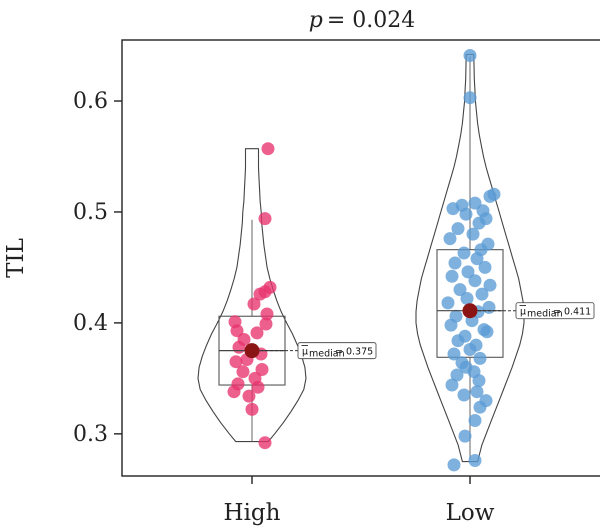  What do you see at coordinates (90, 101) in the screenshot?
I see `y-tick-label: 0.6` at bounding box center [90, 101].